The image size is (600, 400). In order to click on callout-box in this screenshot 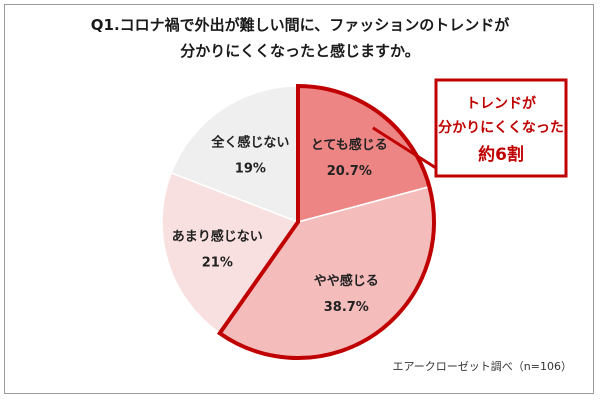, I will do `click(501, 128)`.